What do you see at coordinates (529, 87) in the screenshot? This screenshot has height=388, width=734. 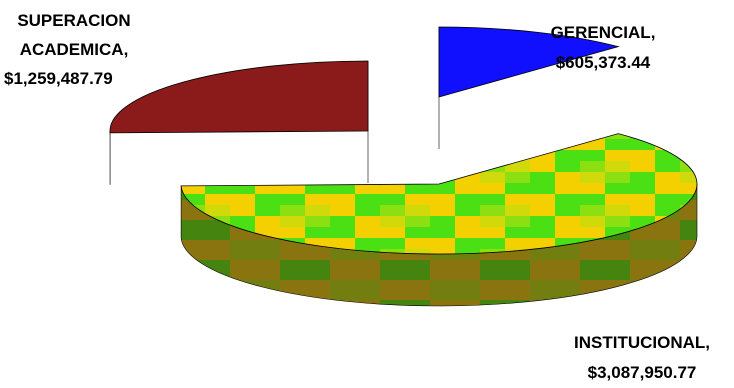 I see `slice-gerencial` at bounding box center [529, 87].